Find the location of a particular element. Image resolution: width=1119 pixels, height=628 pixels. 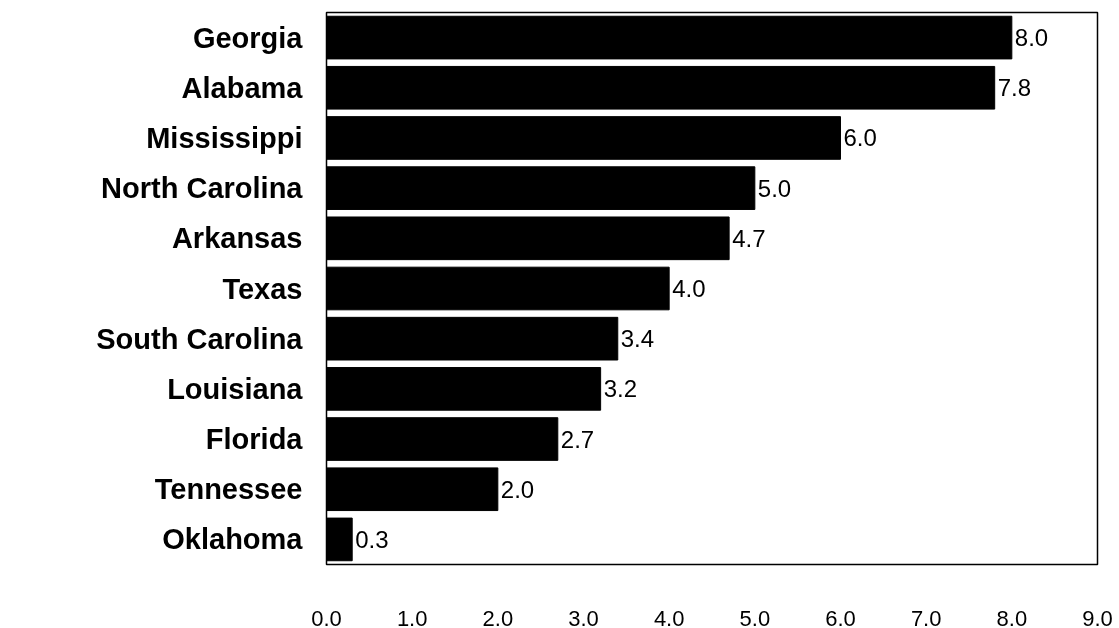

y-tick-label: Georgia is located at coordinates (248, 37).